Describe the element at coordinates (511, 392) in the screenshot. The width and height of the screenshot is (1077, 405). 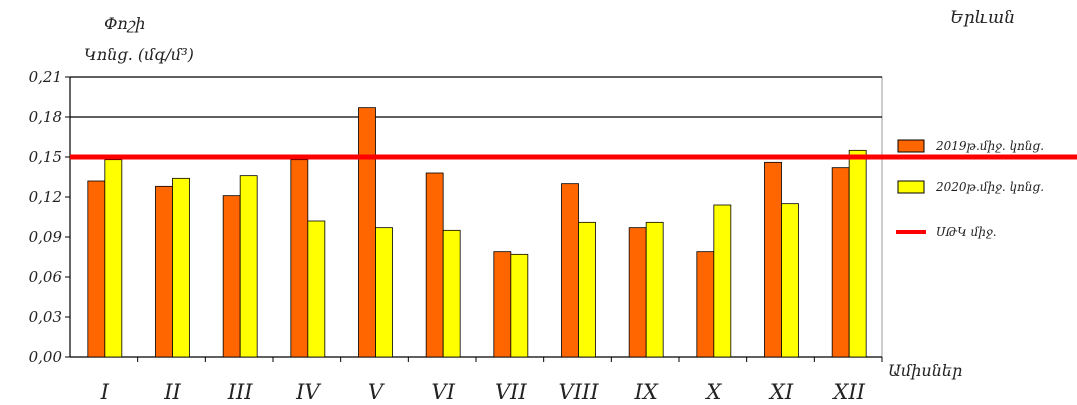
I see `x-tick-label: VII` at that location.